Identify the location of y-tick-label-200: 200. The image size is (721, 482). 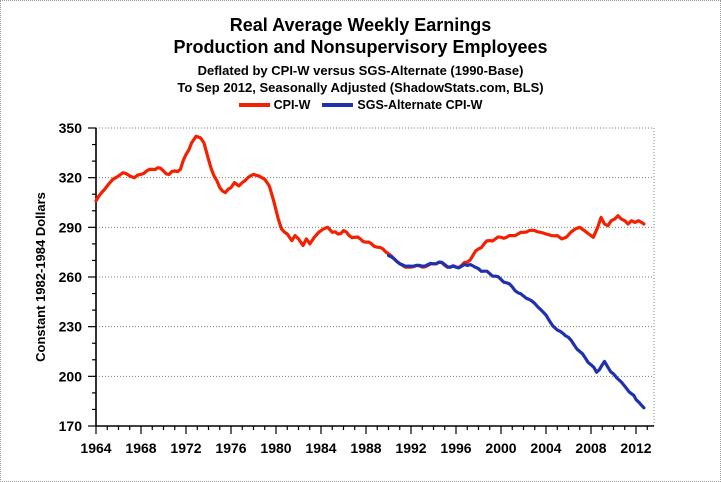
(71, 376).